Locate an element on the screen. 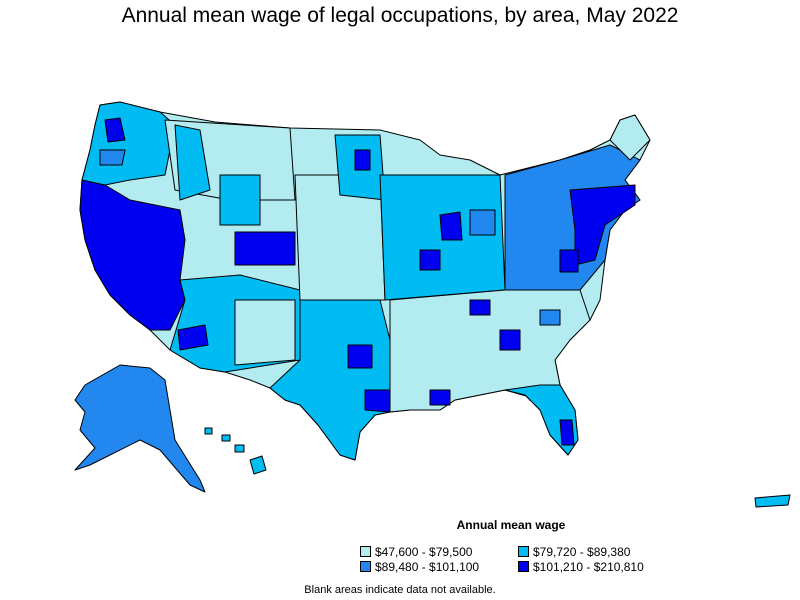 The width and height of the screenshot is (800, 600). pacific-northwest-region is located at coordinates (128, 143).